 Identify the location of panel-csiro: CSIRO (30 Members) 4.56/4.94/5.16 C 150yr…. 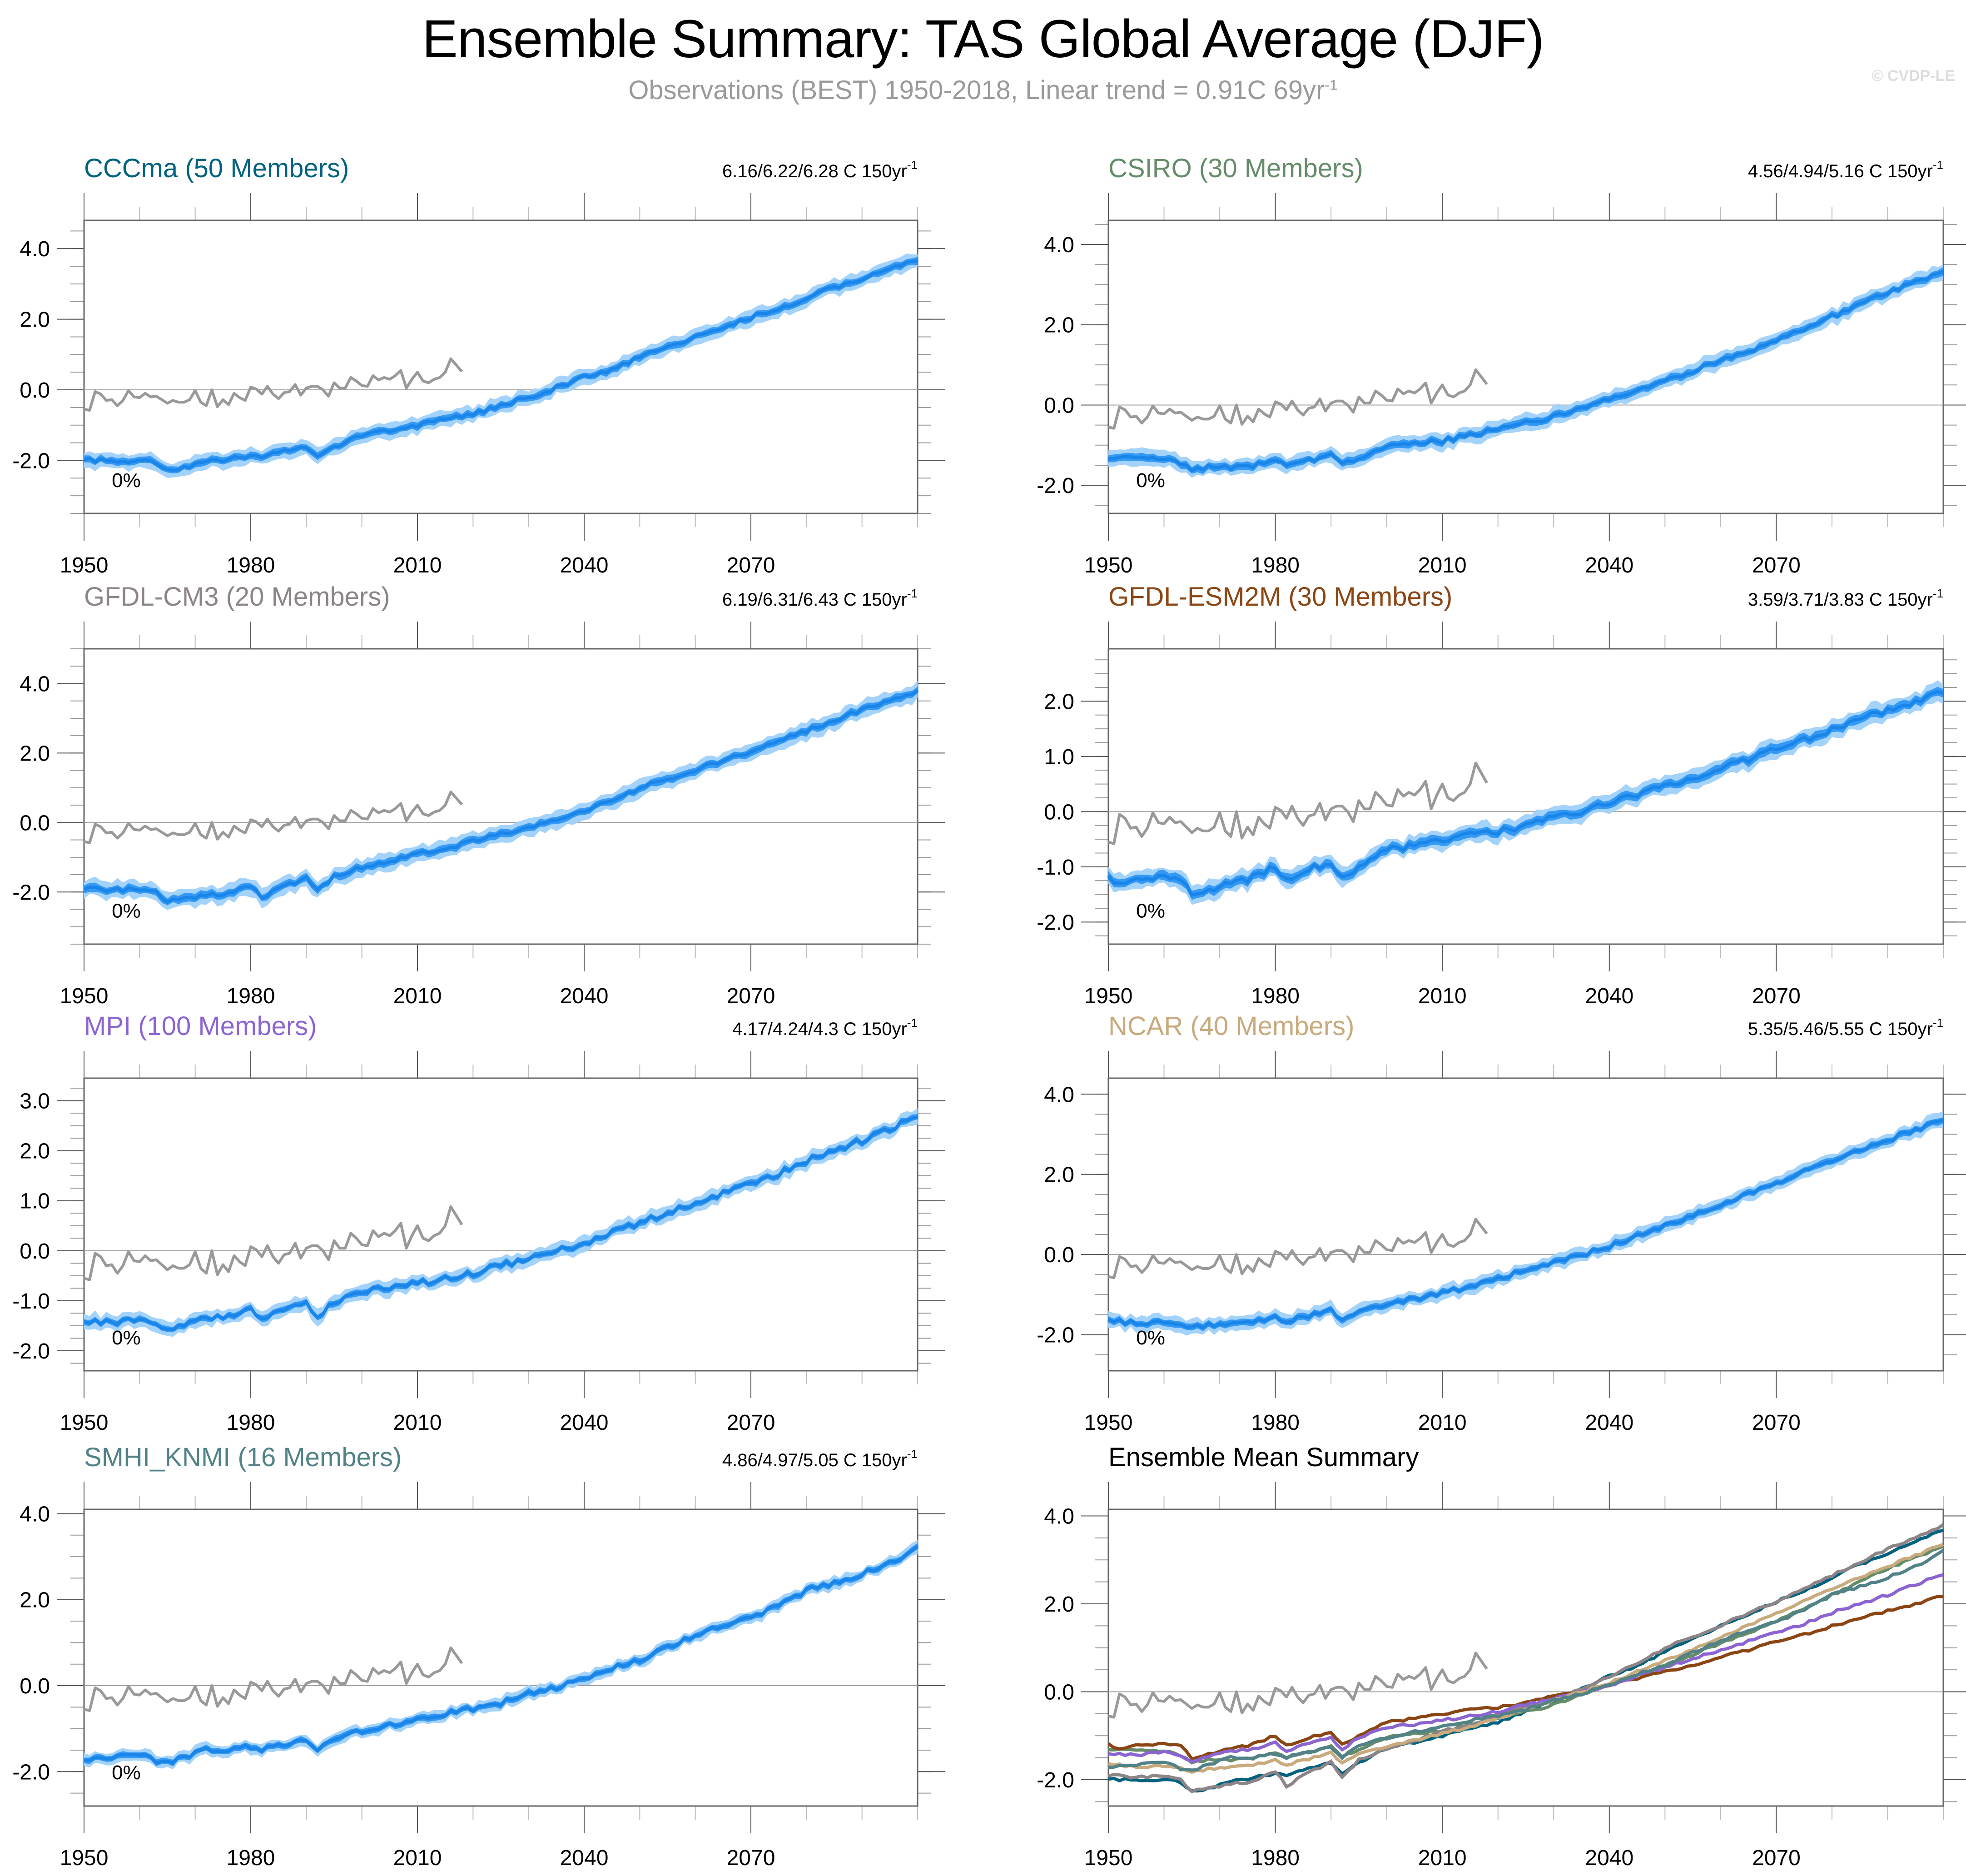
(1501, 366).